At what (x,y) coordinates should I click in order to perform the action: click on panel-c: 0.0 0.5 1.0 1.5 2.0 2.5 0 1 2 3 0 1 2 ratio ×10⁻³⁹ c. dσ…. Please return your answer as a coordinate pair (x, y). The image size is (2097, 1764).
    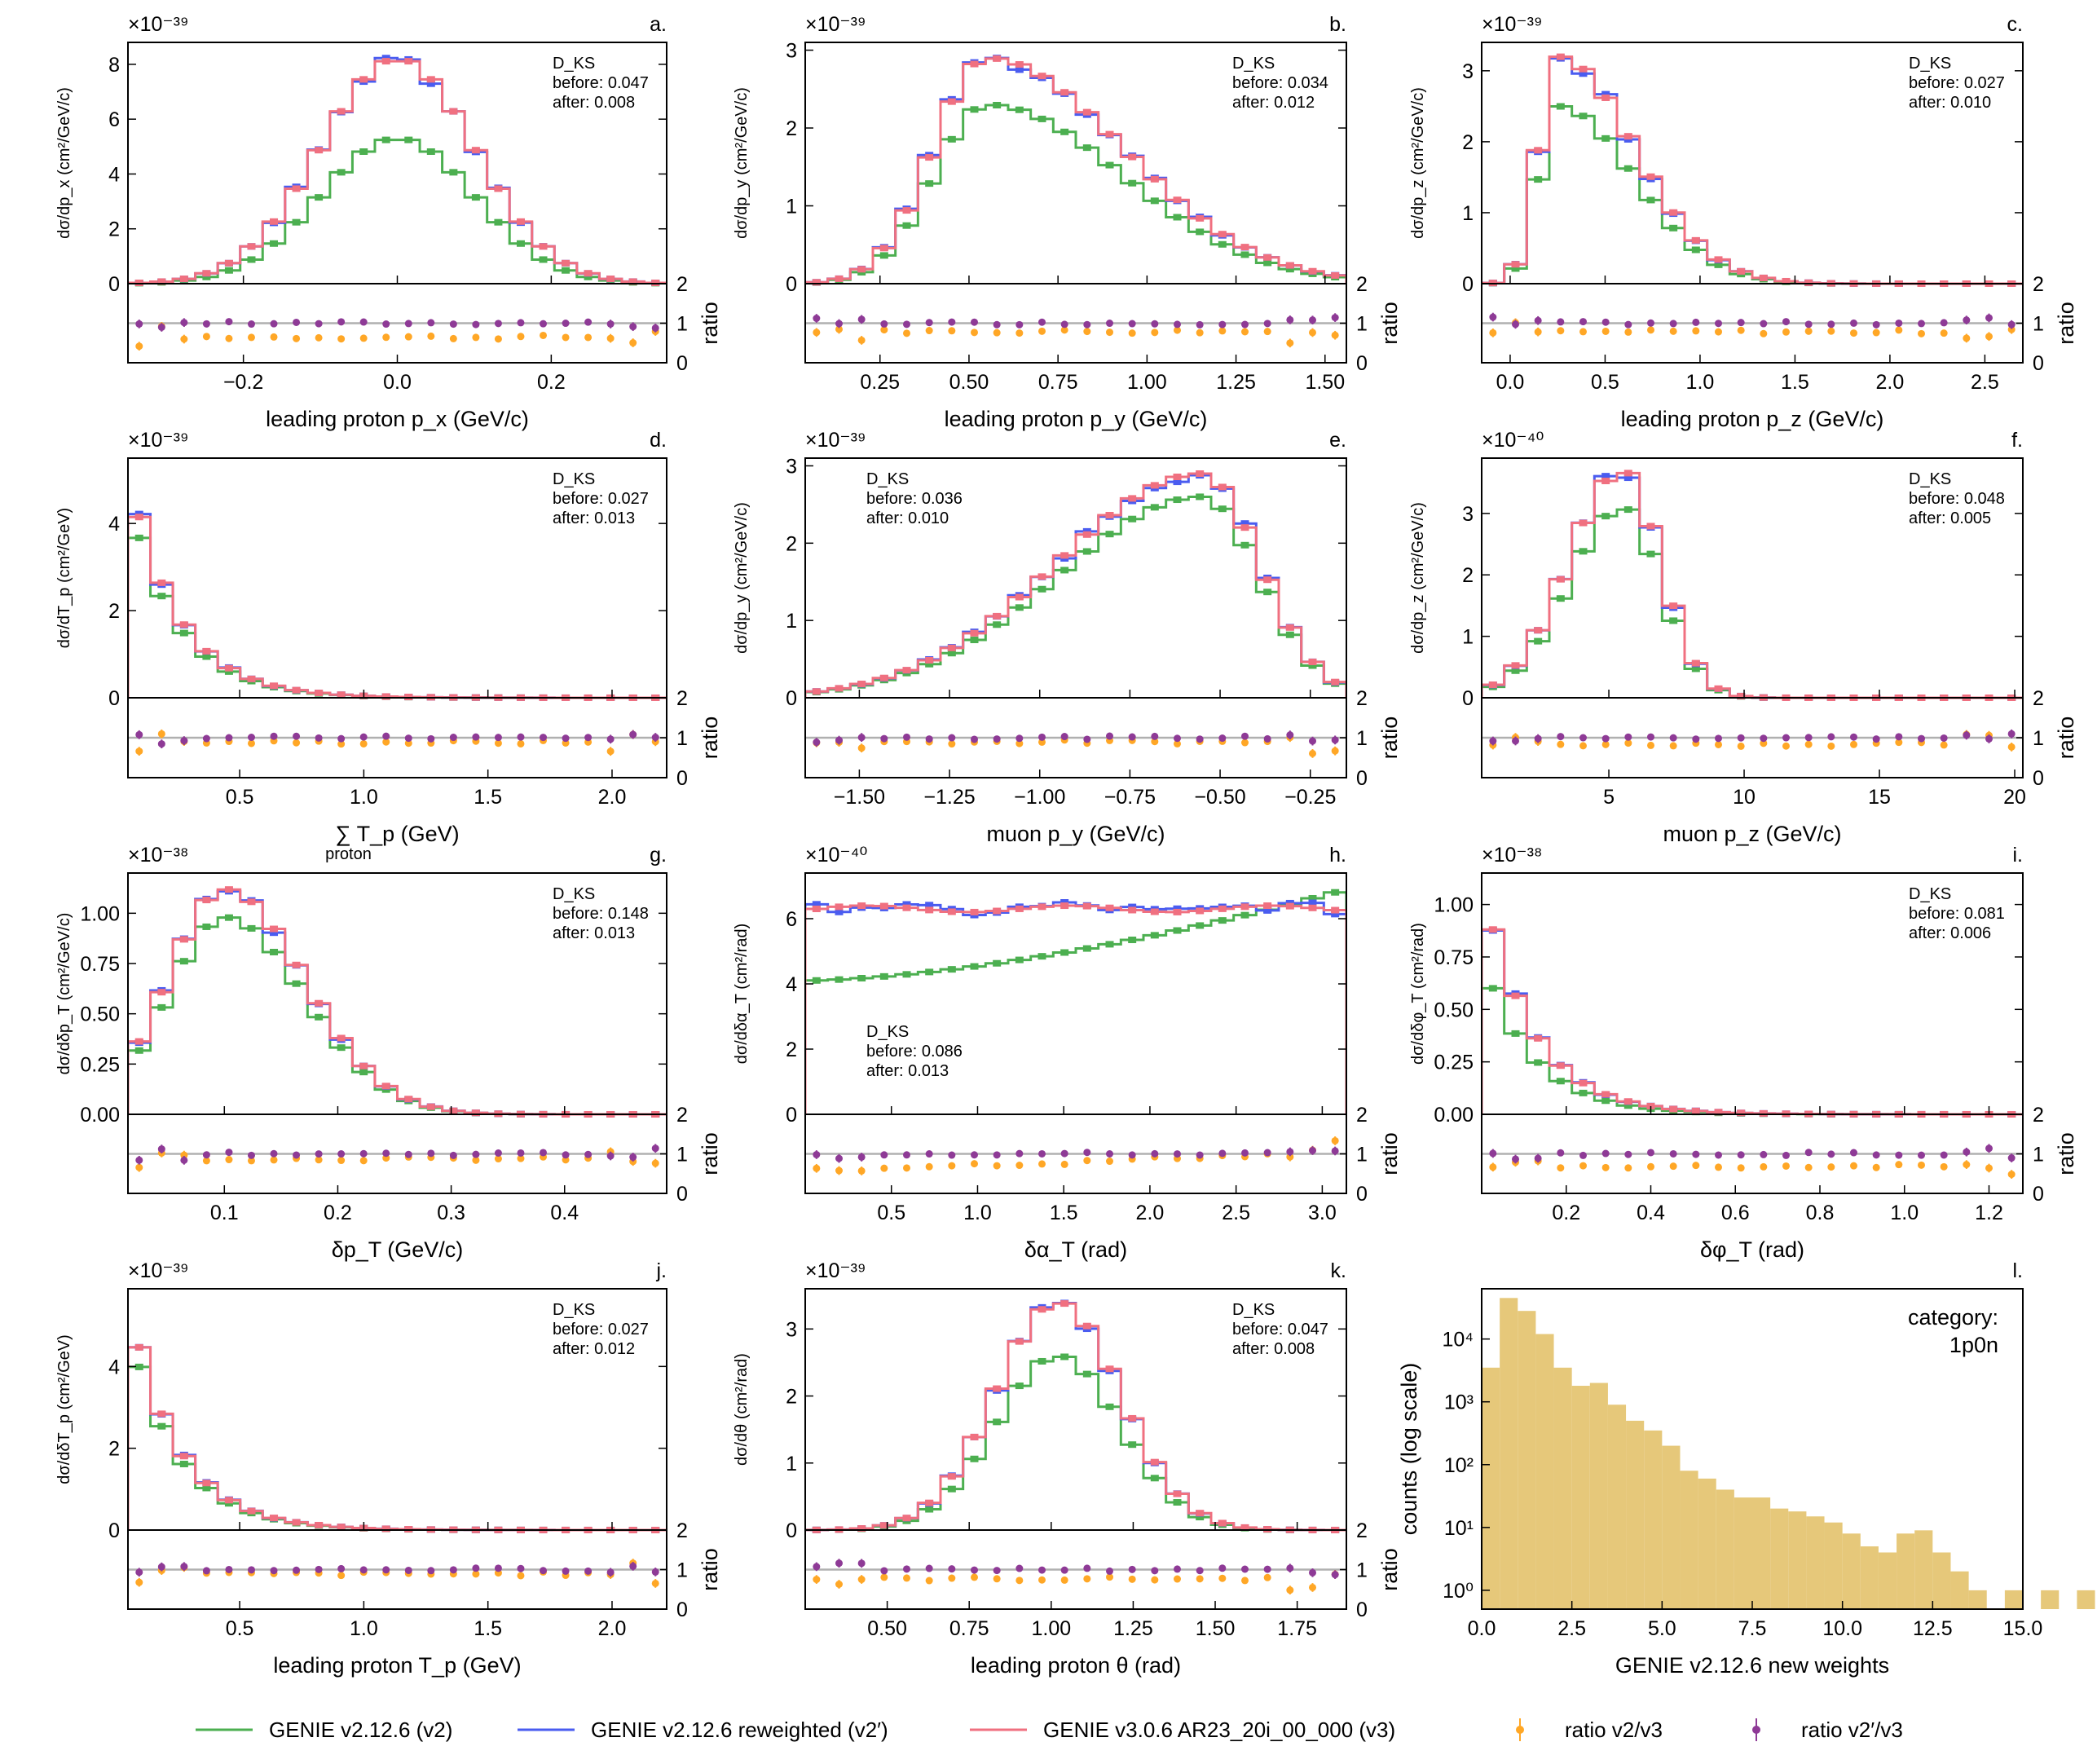
    Looking at the image, I should click on (1743, 222).